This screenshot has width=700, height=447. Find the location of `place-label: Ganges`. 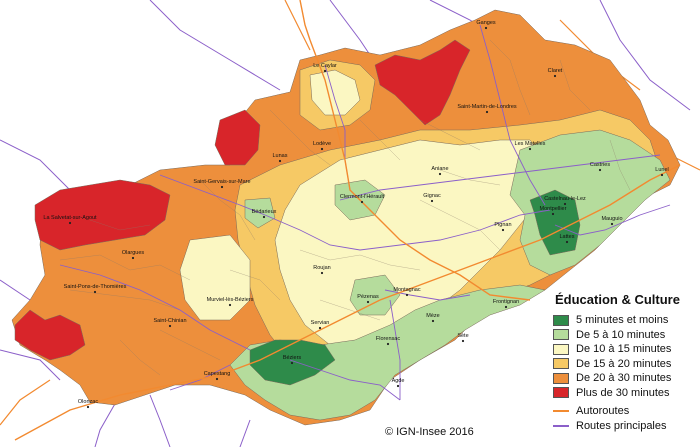

place-label: Ganges is located at coordinates (486, 23).